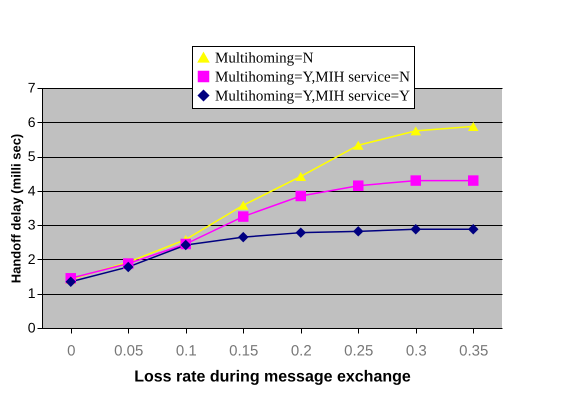 Image resolution: width=577 pixels, height=402 pixels. What do you see at coordinates (16, 209) in the screenshot?
I see `y-axis-title: Handoff delay (milli sec)` at bounding box center [16, 209].